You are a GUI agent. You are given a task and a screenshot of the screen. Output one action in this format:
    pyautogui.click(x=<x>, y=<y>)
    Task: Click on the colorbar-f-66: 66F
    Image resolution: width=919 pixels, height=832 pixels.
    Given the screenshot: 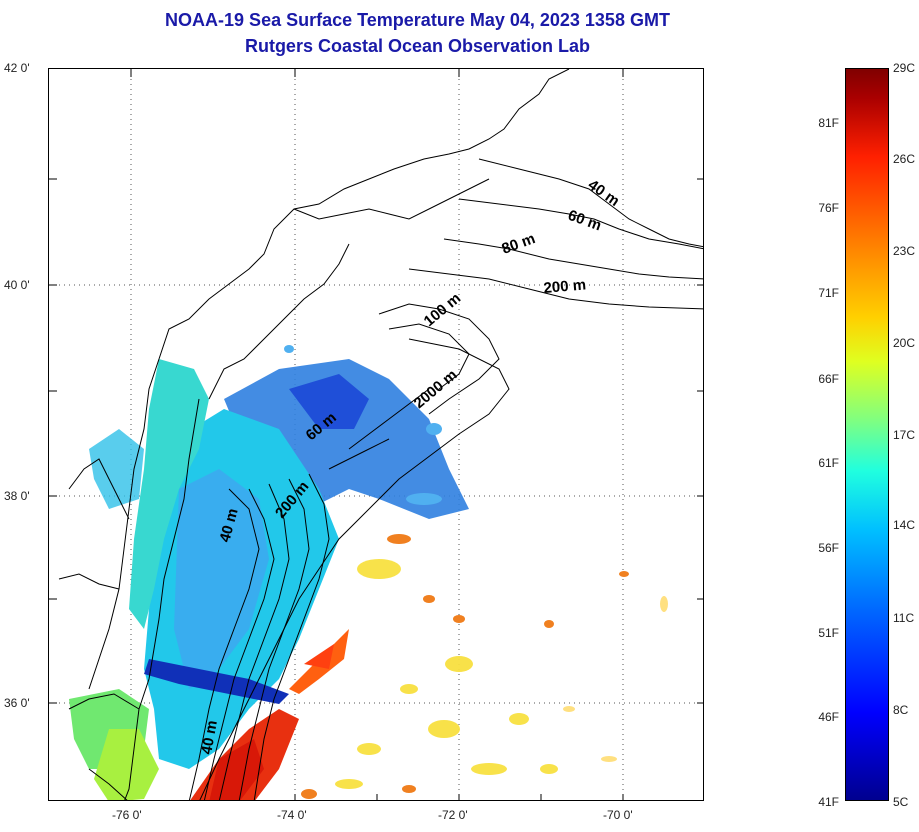 What is the action you would take?
    pyautogui.click(x=828, y=379)
    